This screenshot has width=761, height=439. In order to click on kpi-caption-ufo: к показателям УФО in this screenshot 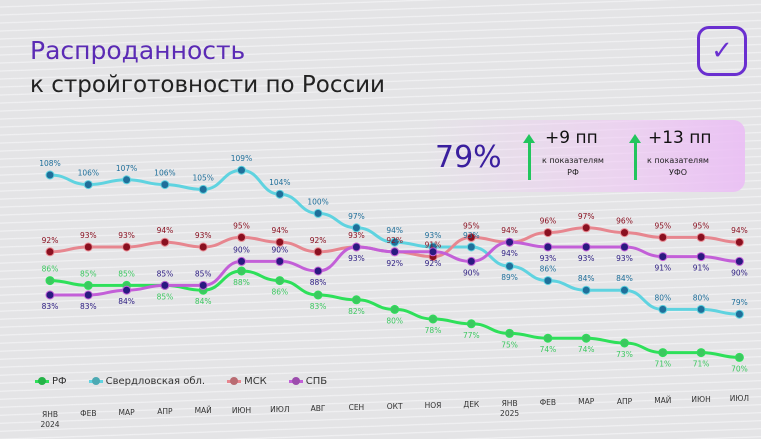, I will do `click(678, 167)`.